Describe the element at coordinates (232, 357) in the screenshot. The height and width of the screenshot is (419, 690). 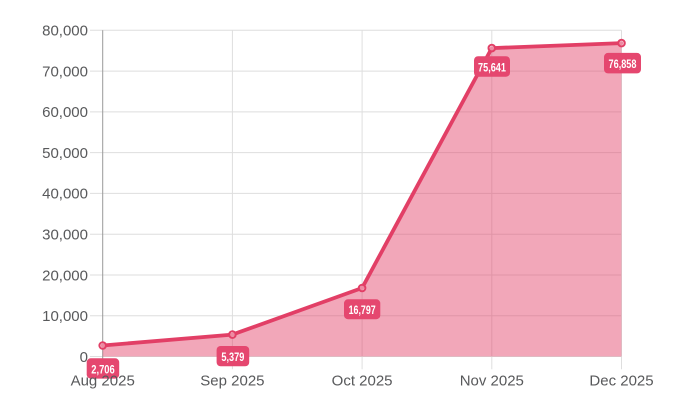
I see `svg-text: 5,379` at that location.